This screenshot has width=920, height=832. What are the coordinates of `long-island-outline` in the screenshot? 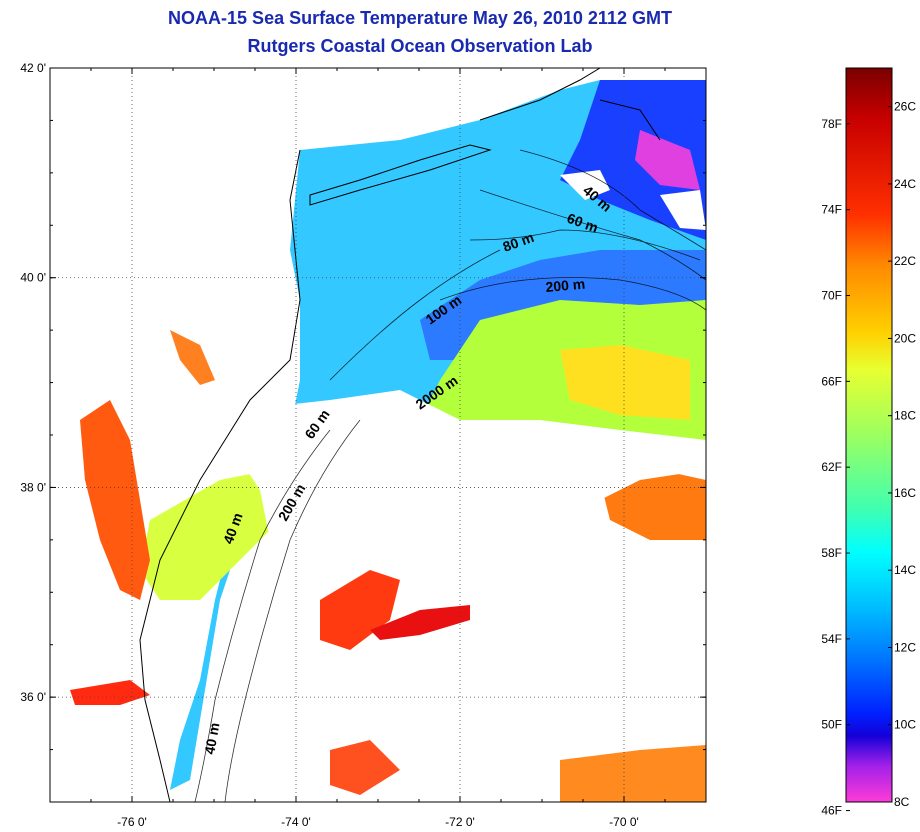 It's located at (400, 175).